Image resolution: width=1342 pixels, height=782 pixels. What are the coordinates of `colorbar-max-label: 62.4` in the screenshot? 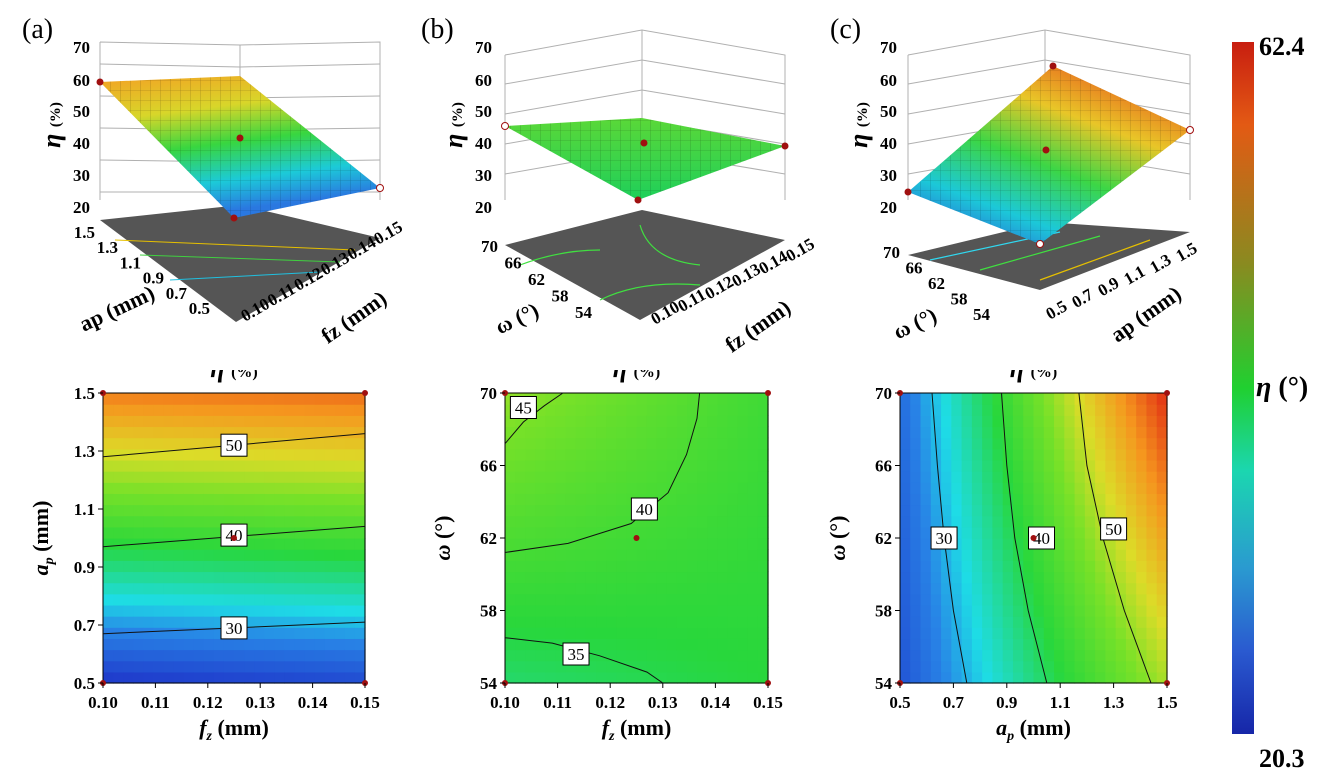 It's located at (1282, 46).